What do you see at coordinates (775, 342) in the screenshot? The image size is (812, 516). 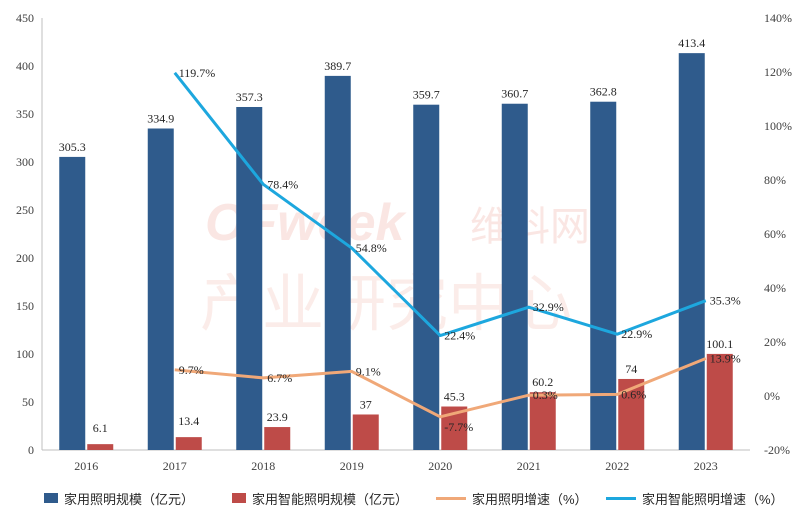 I see `right-axis-tick-label: 20%` at bounding box center [775, 342].